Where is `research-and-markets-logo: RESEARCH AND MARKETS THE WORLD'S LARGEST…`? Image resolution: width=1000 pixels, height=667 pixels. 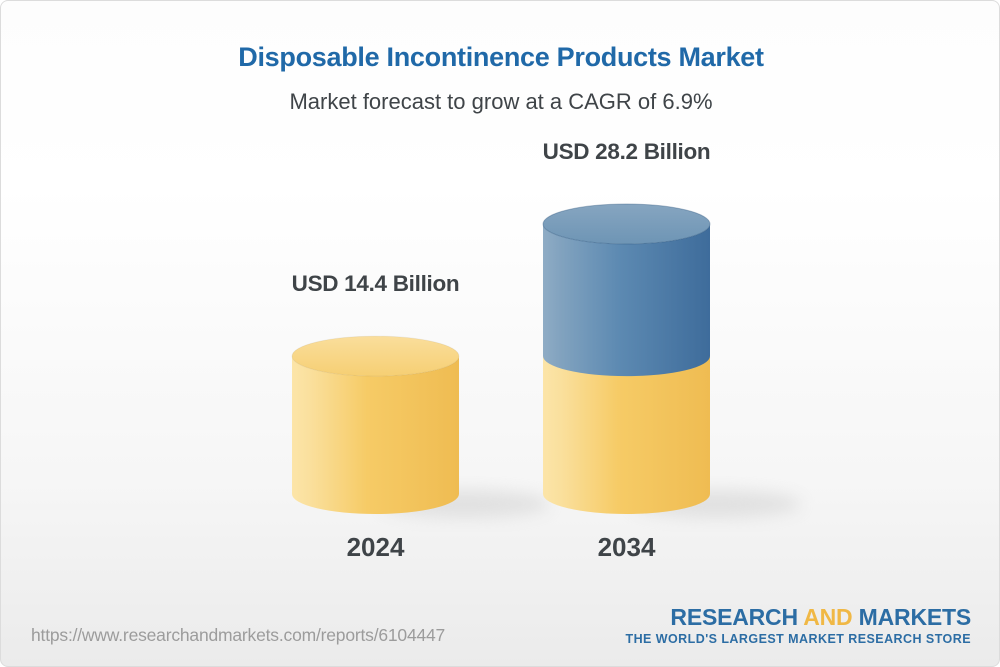
research-and-markets-logo: RESEARCH AND MARKETS THE WORLD'S LARGEST… is located at coordinates (798, 626).